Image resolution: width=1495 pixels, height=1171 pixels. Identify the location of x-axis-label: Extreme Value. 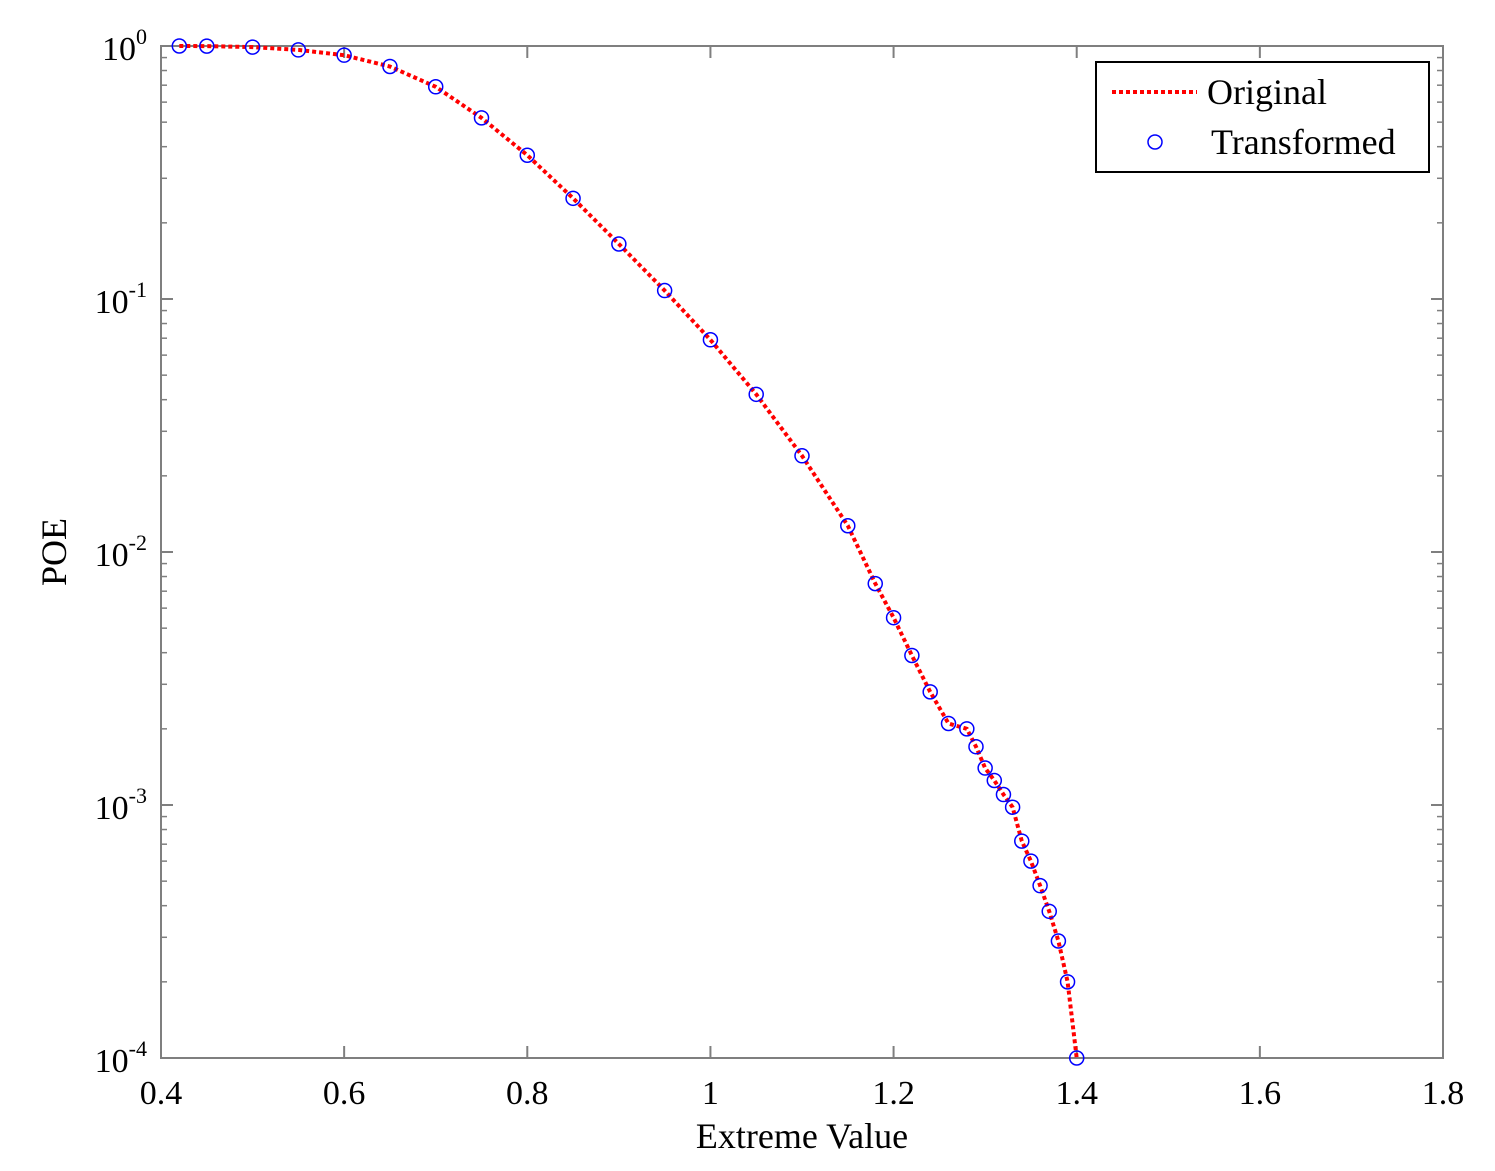
(802, 1136).